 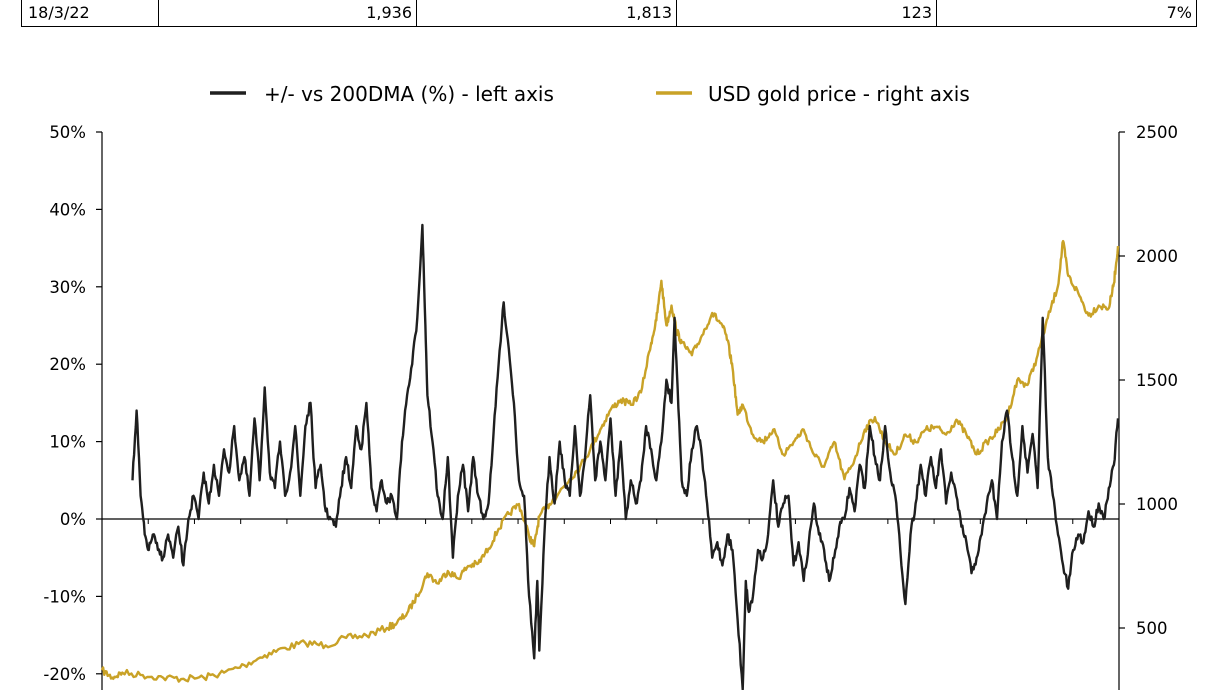 I want to click on left-axis-tick-label: 20%, so click(x=67, y=364).